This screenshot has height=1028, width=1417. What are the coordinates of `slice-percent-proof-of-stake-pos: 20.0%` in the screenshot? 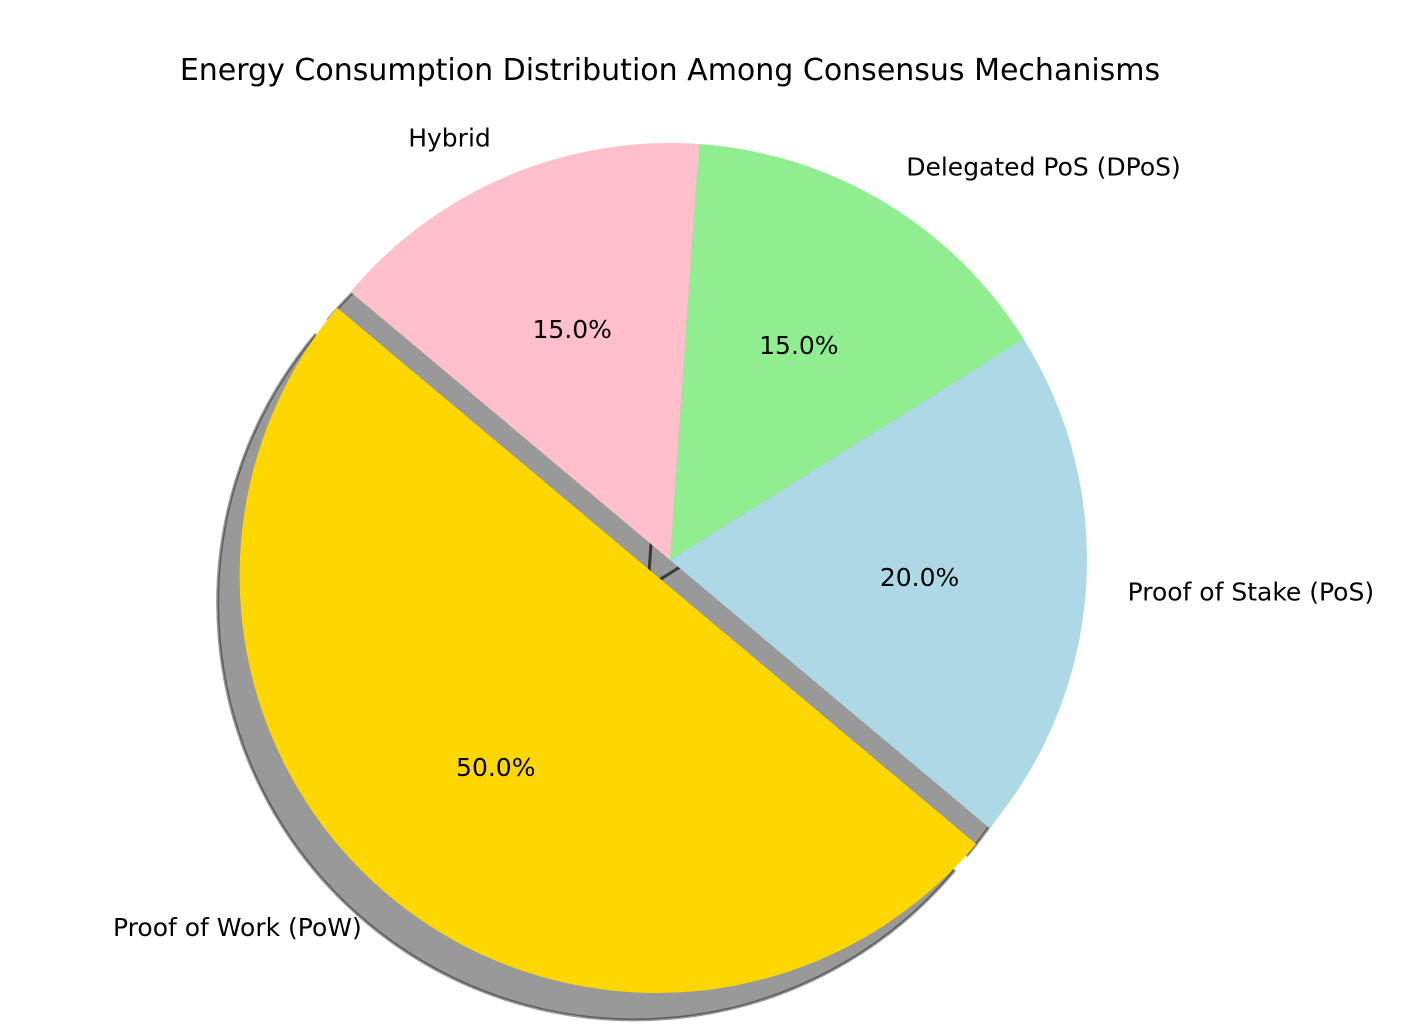 It's located at (919, 577).